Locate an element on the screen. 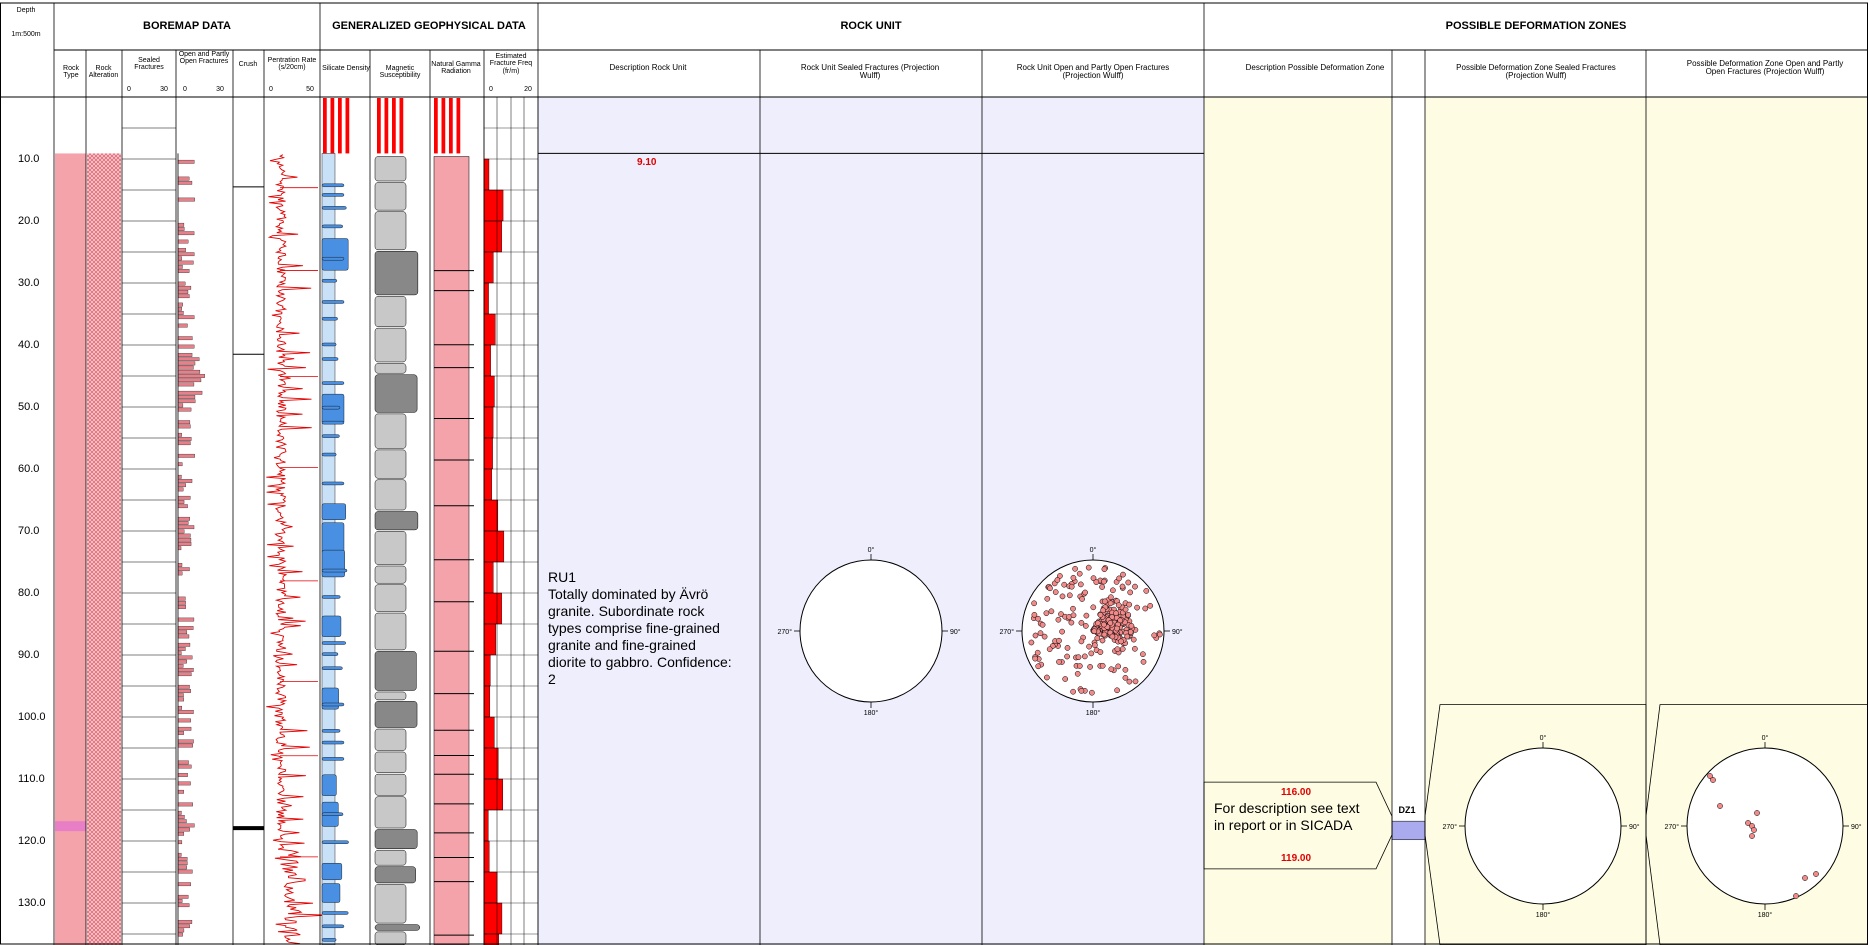 The width and height of the screenshot is (1868, 945). col-rock-alteration: Rock Alteration is located at coordinates (103, 72).